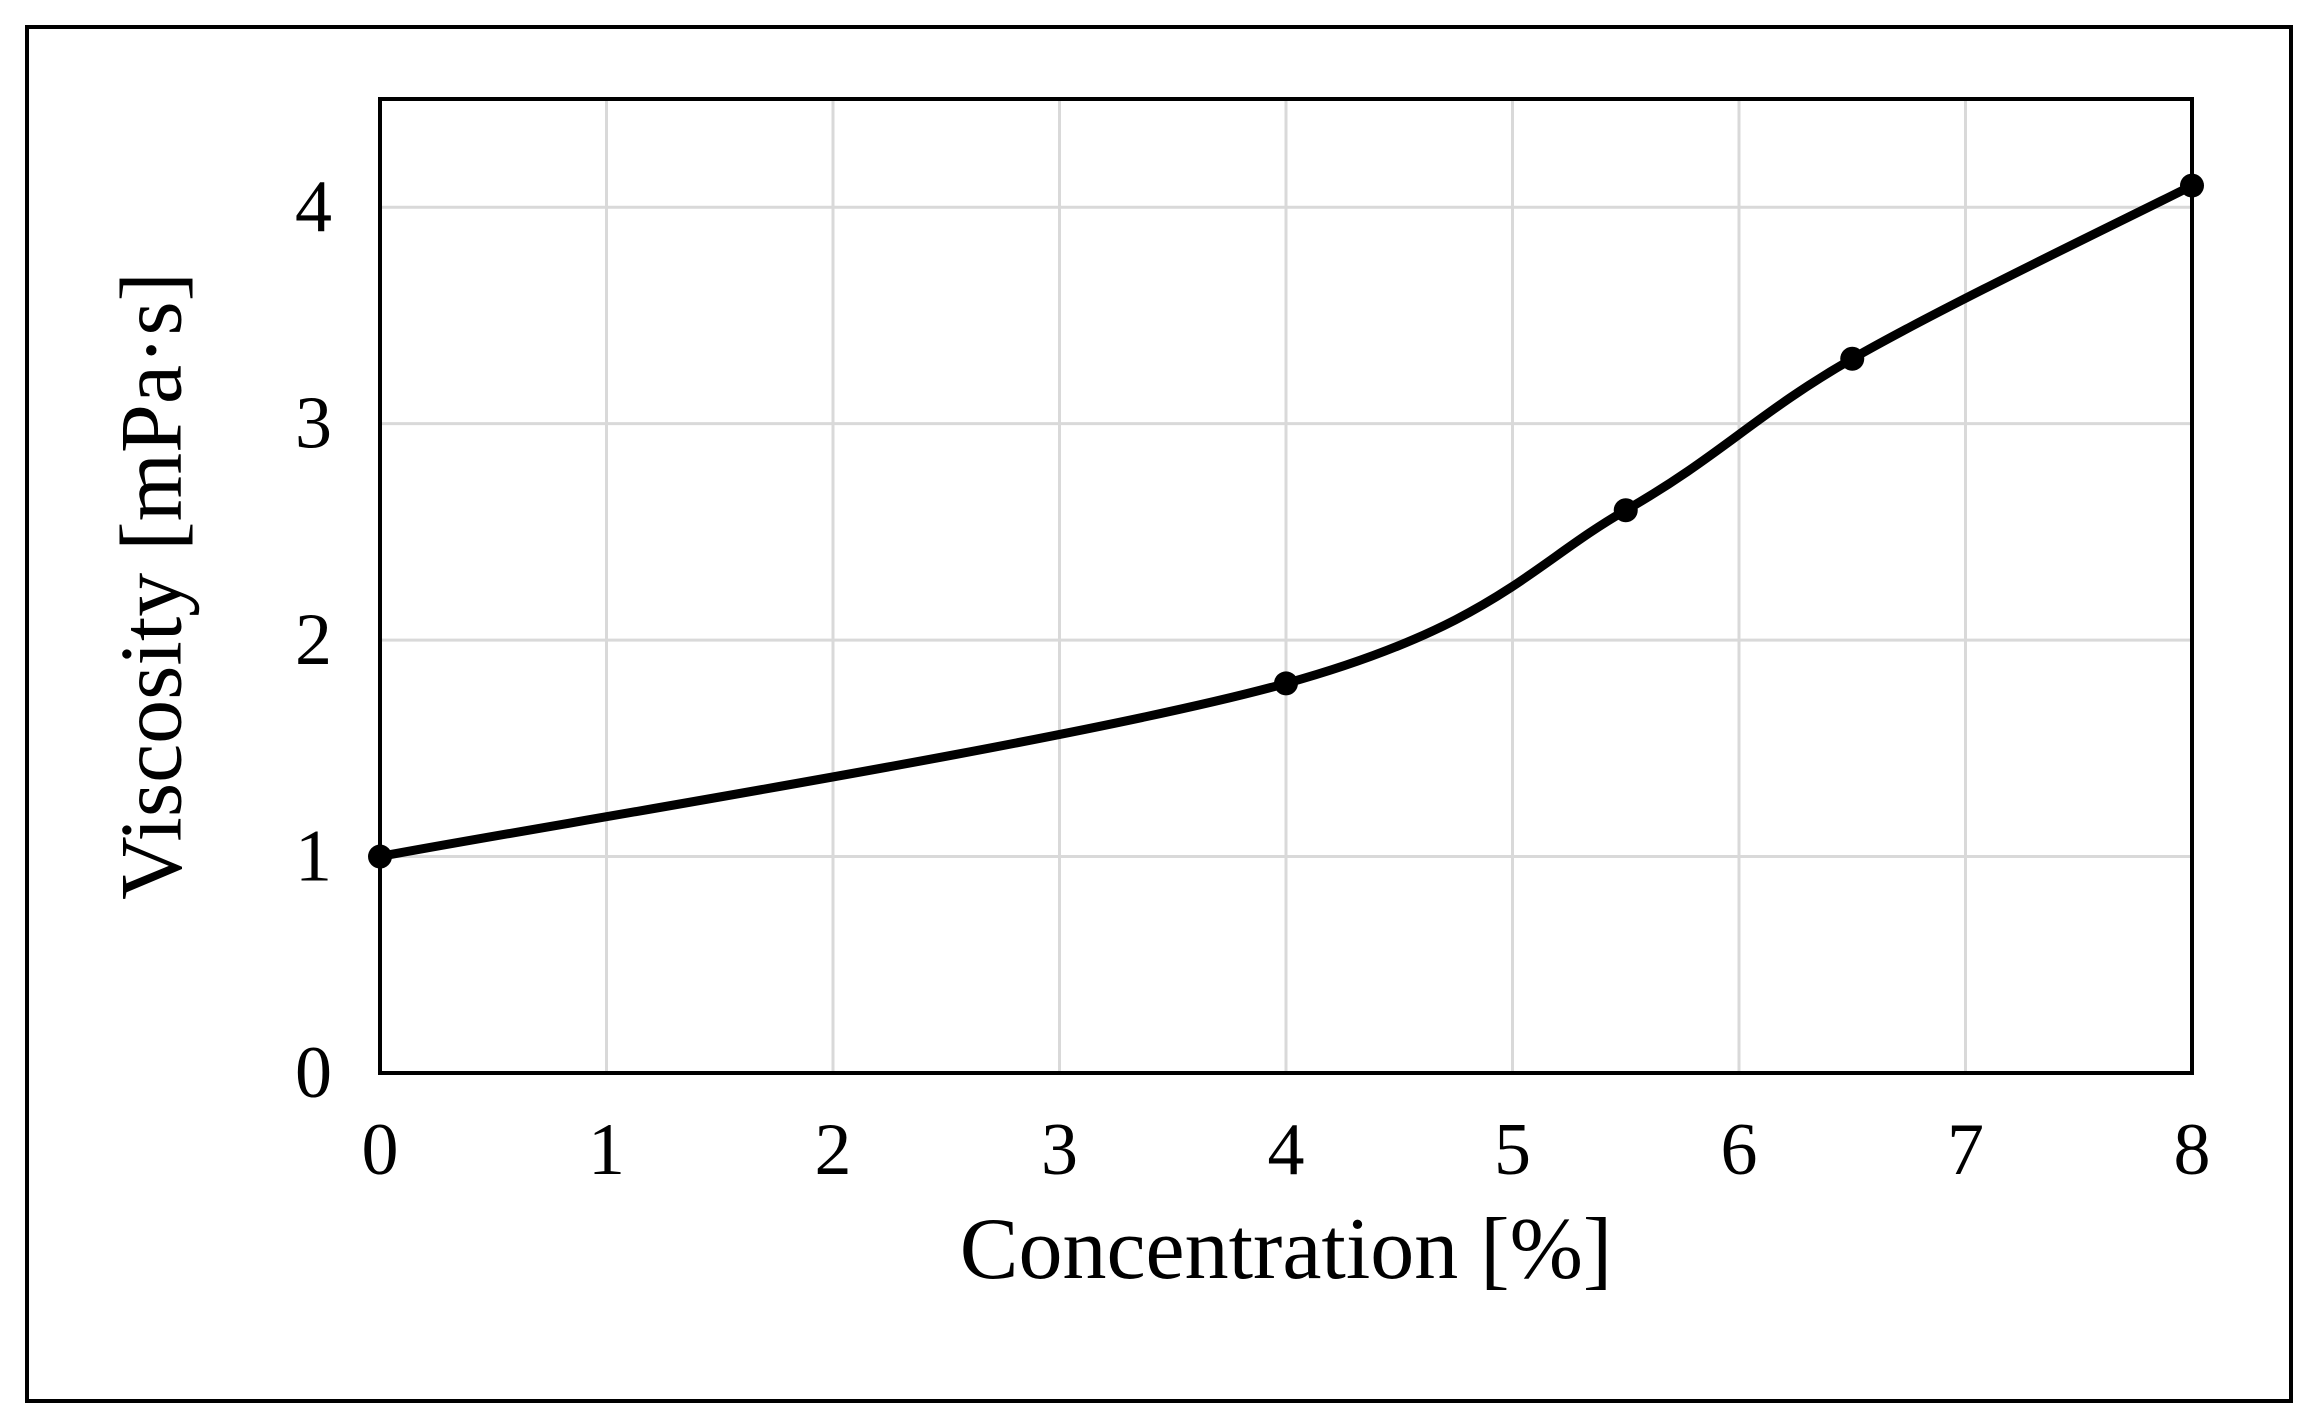 Image resolution: width=2318 pixels, height=1428 pixels. Describe the element at coordinates (313, 424) in the screenshot. I see `y-tick-label: 3` at that location.